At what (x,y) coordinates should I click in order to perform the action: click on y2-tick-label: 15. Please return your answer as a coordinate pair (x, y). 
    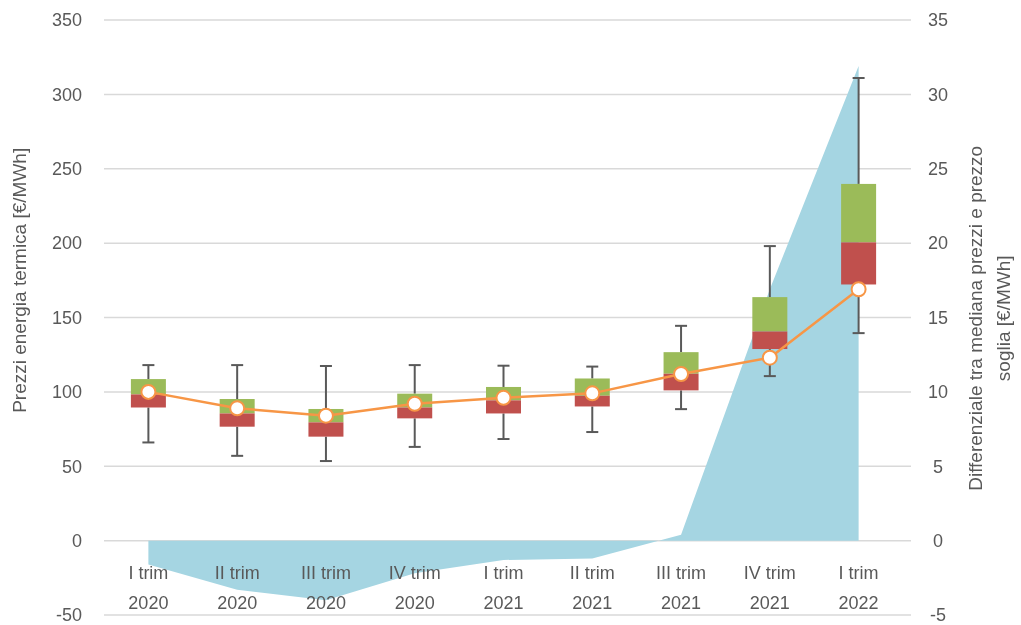
    Looking at the image, I should click on (938, 317).